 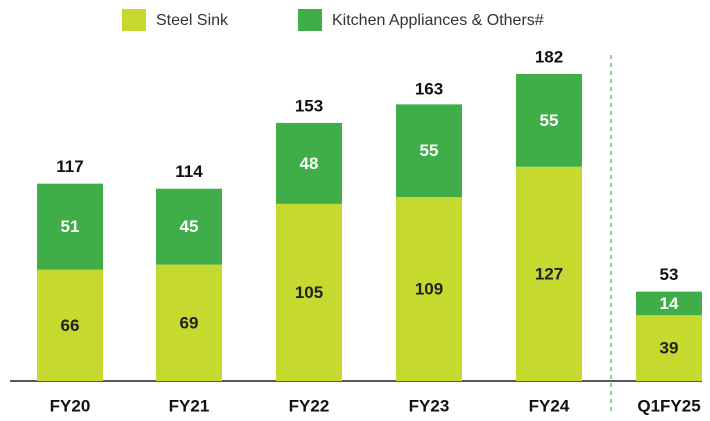 I want to click on segment-label: 45, so click(x=189, y=226).